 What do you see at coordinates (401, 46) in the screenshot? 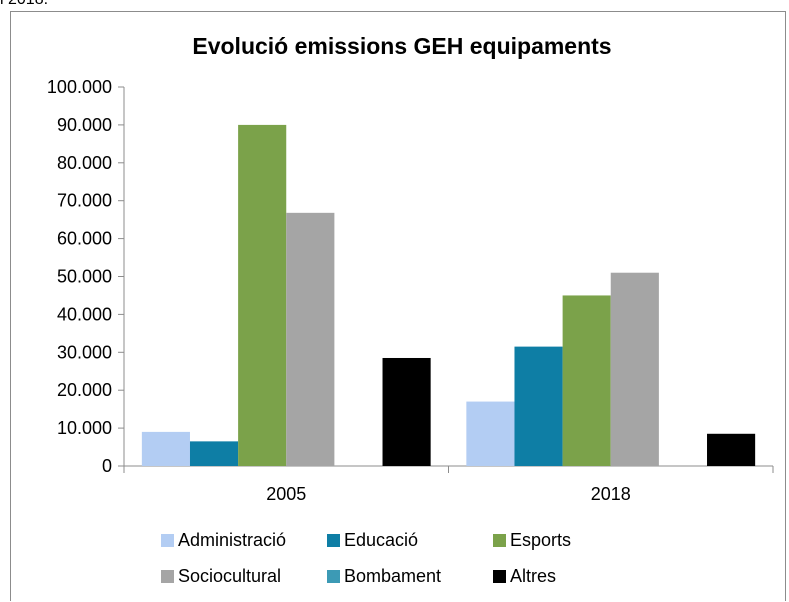
I see `chart-title: Evolució emissions GEH equipaments` at bounding box center [401, 46].